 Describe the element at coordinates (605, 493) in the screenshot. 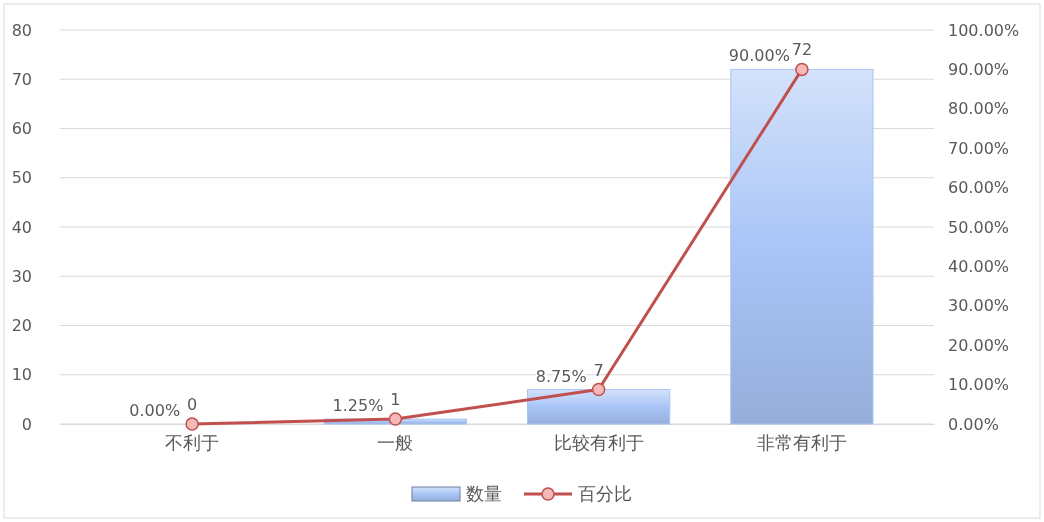

I see `legend-label: 百分比` at that location.